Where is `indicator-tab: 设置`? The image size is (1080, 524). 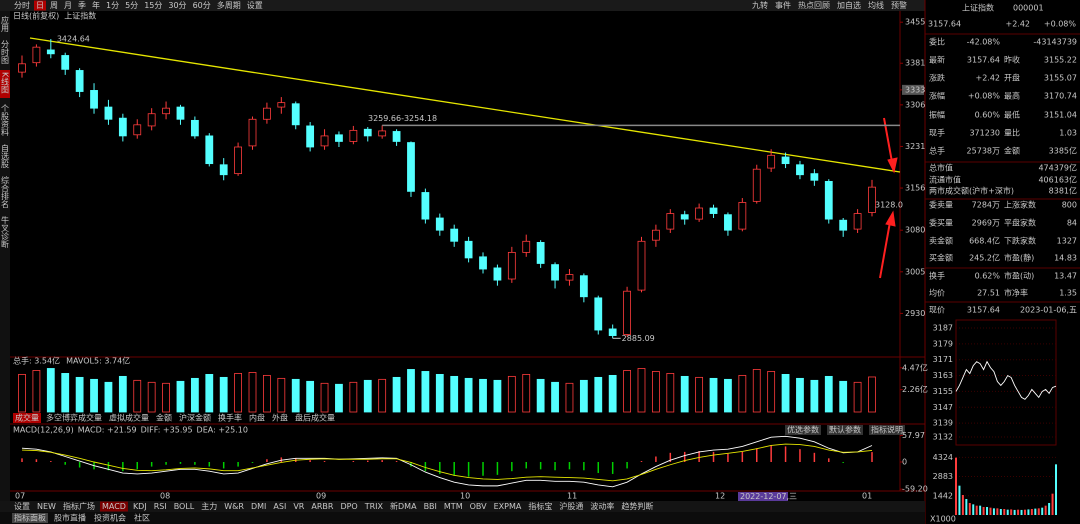
indicator-tab: 设置 is located at coordinates (22, 506).